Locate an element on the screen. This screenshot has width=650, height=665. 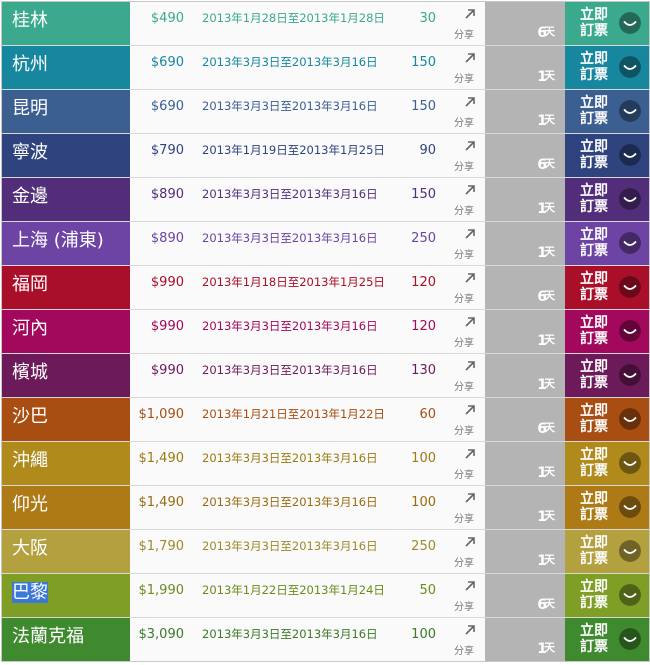
city-label: 昆明 is located at coordinates (30, 108).